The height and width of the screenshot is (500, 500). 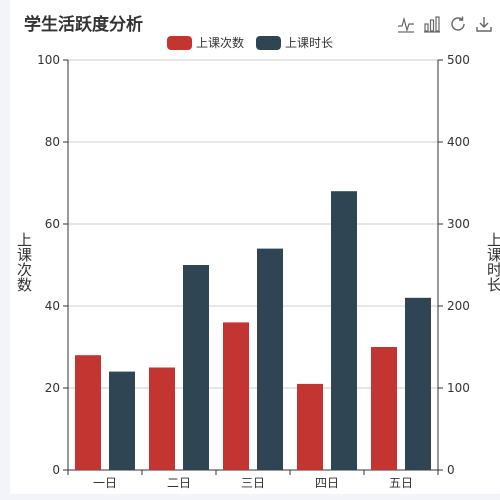 What do you see at coordinates (268, 42) in the screenshot?
I see `legend-swatch-class-duration` at bounding box center [268, 42].